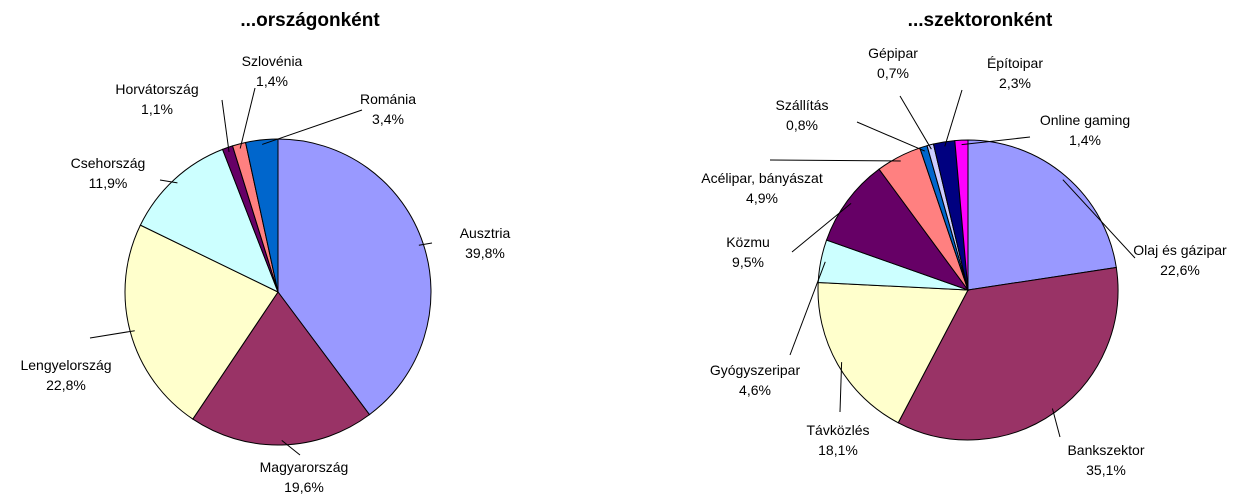 The image size is (1252, 504). Describe the element at coordinates (157, 109) in the screenshot. I see `value-label: 1,1%` at that location.